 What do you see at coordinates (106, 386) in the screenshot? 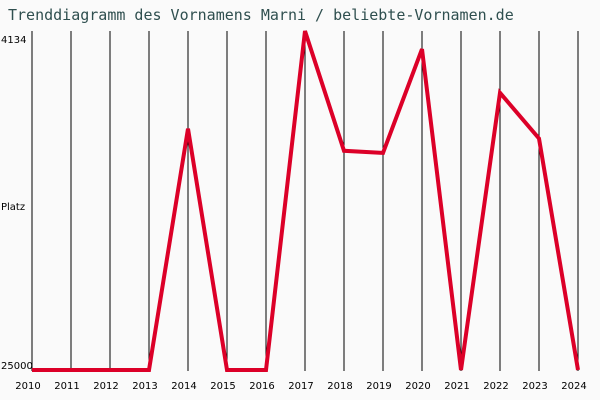
I see `x-tick-label: 2012` at bounding box center [106, 386].